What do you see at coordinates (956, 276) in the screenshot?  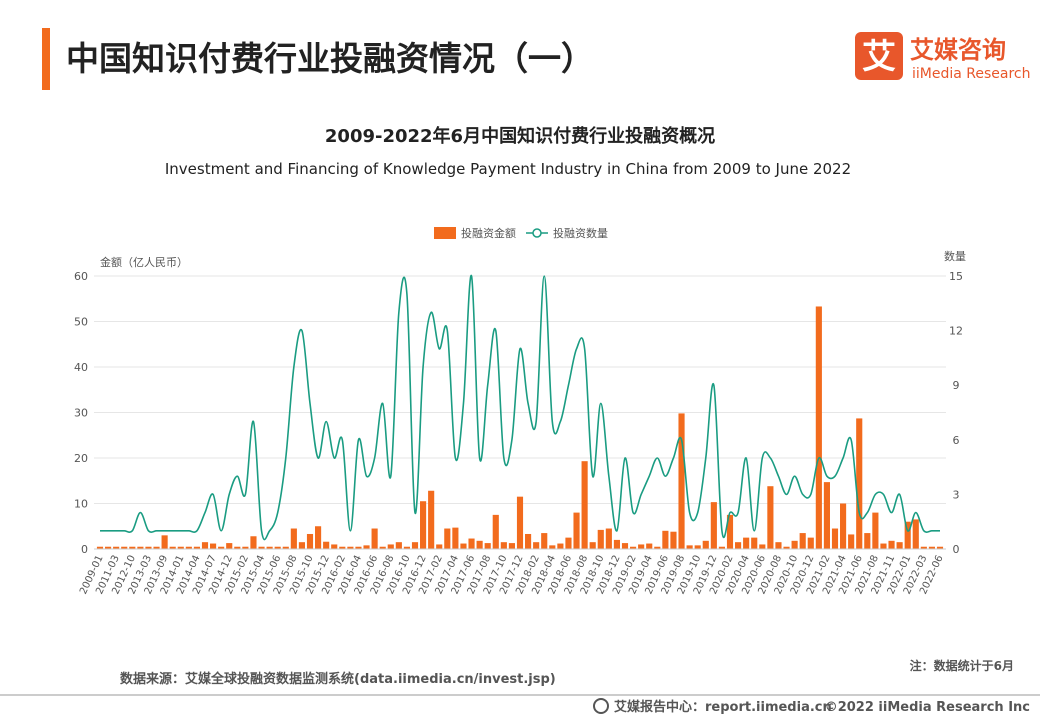 I see `y2-tick-label: 15` at bounding box center [956, 276].